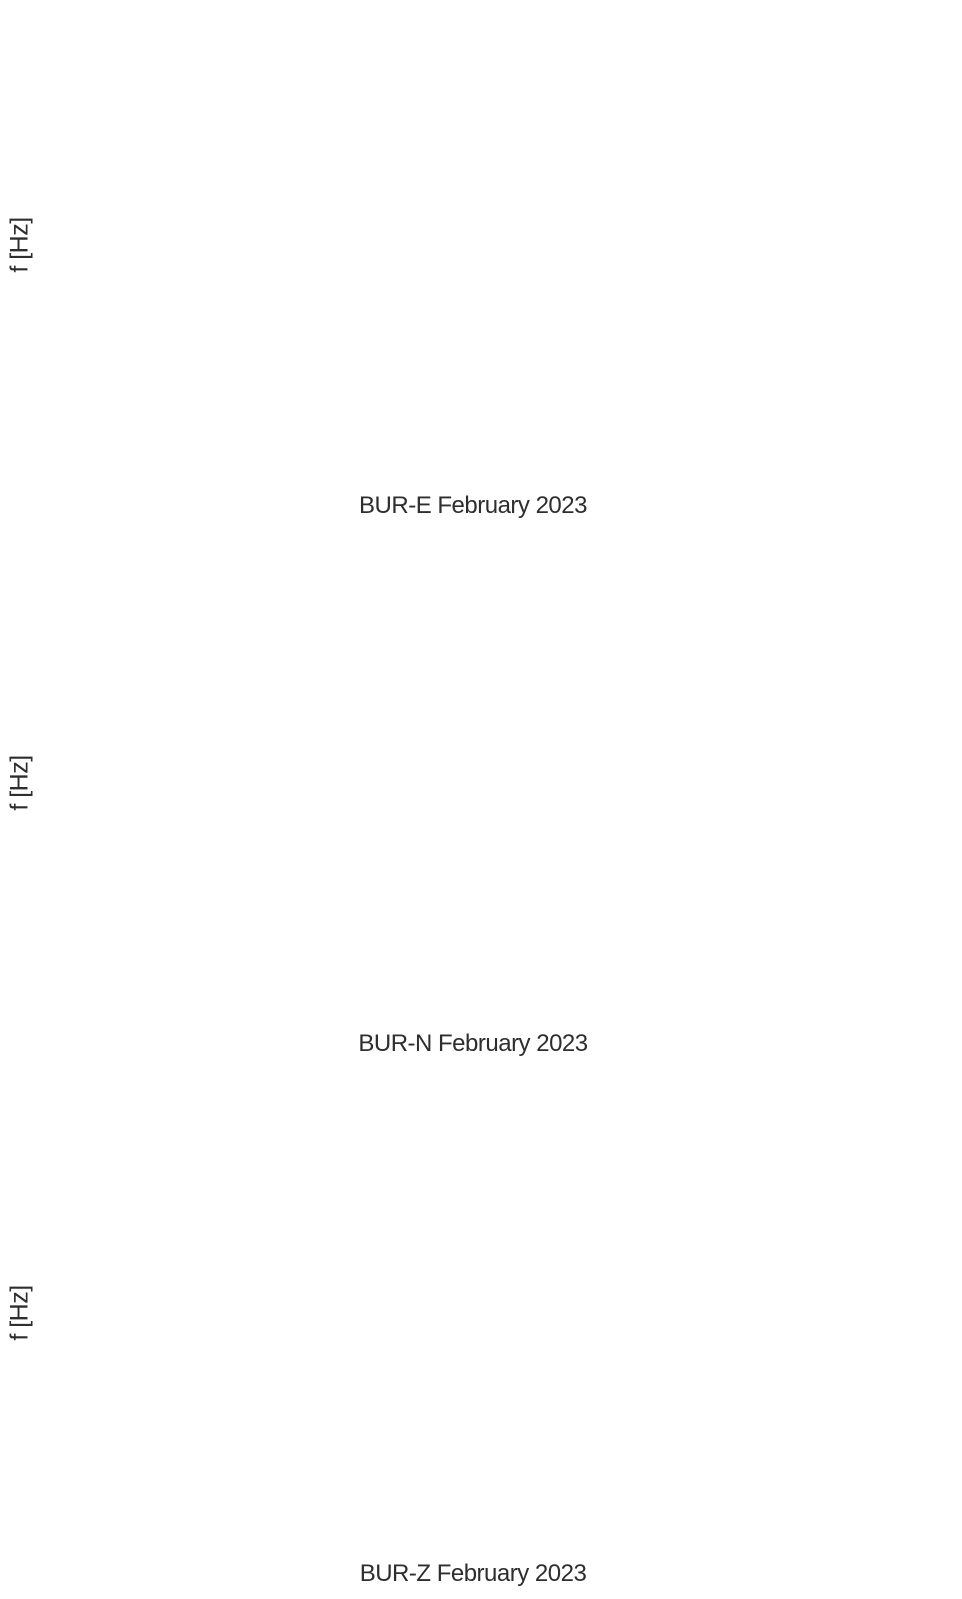 The image size is (962, 1599). What do you see at coordinates (473, 1573) in the screenshot?
I see `panel-title: BUR-Z February 2023` at bounding box center [473, 1573].